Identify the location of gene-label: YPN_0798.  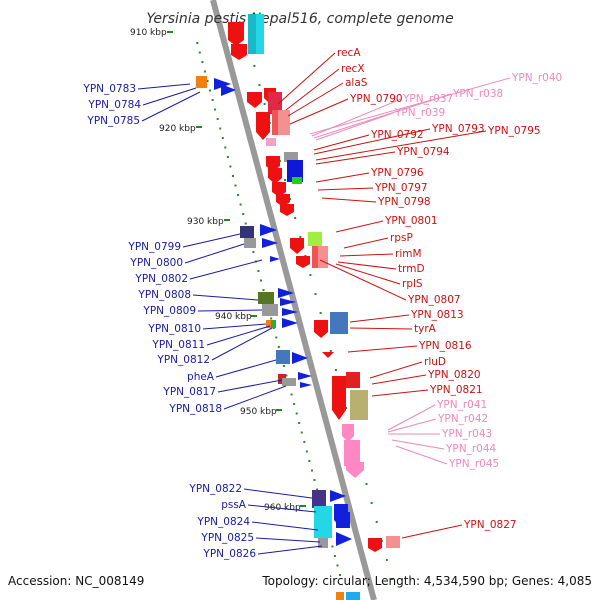
(404, 202).